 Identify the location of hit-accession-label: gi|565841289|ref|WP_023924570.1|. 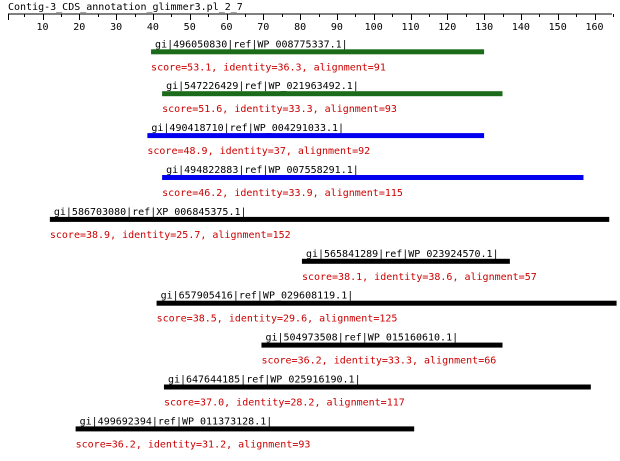
(402, 254).